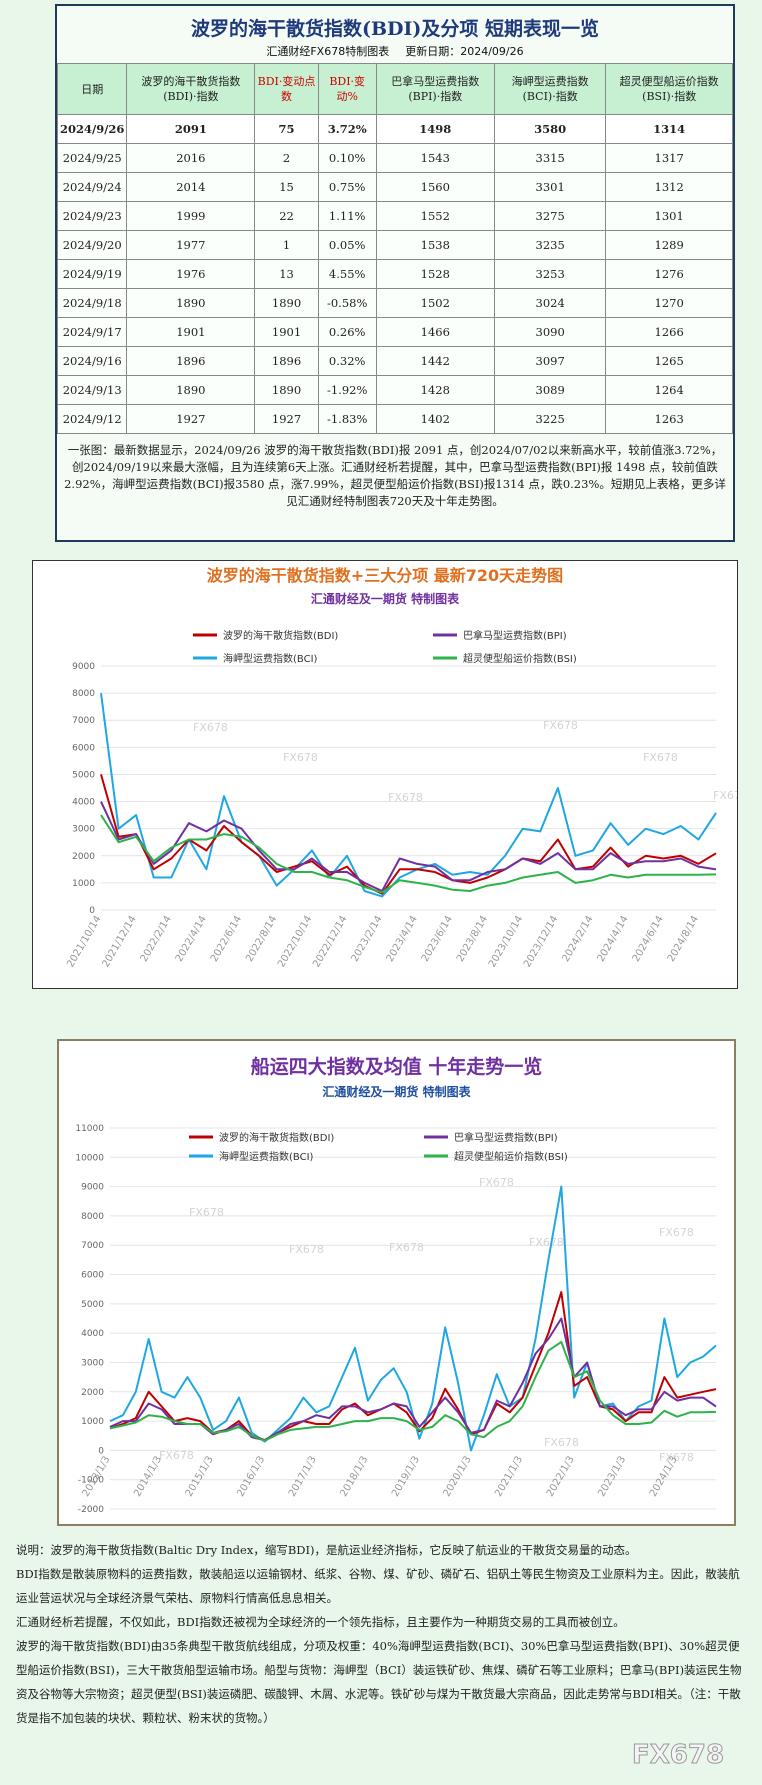  What do you see at coordinates (286, 216) in the screenshot?
I see `table-cell: 22` at bounding box center [286, 216].